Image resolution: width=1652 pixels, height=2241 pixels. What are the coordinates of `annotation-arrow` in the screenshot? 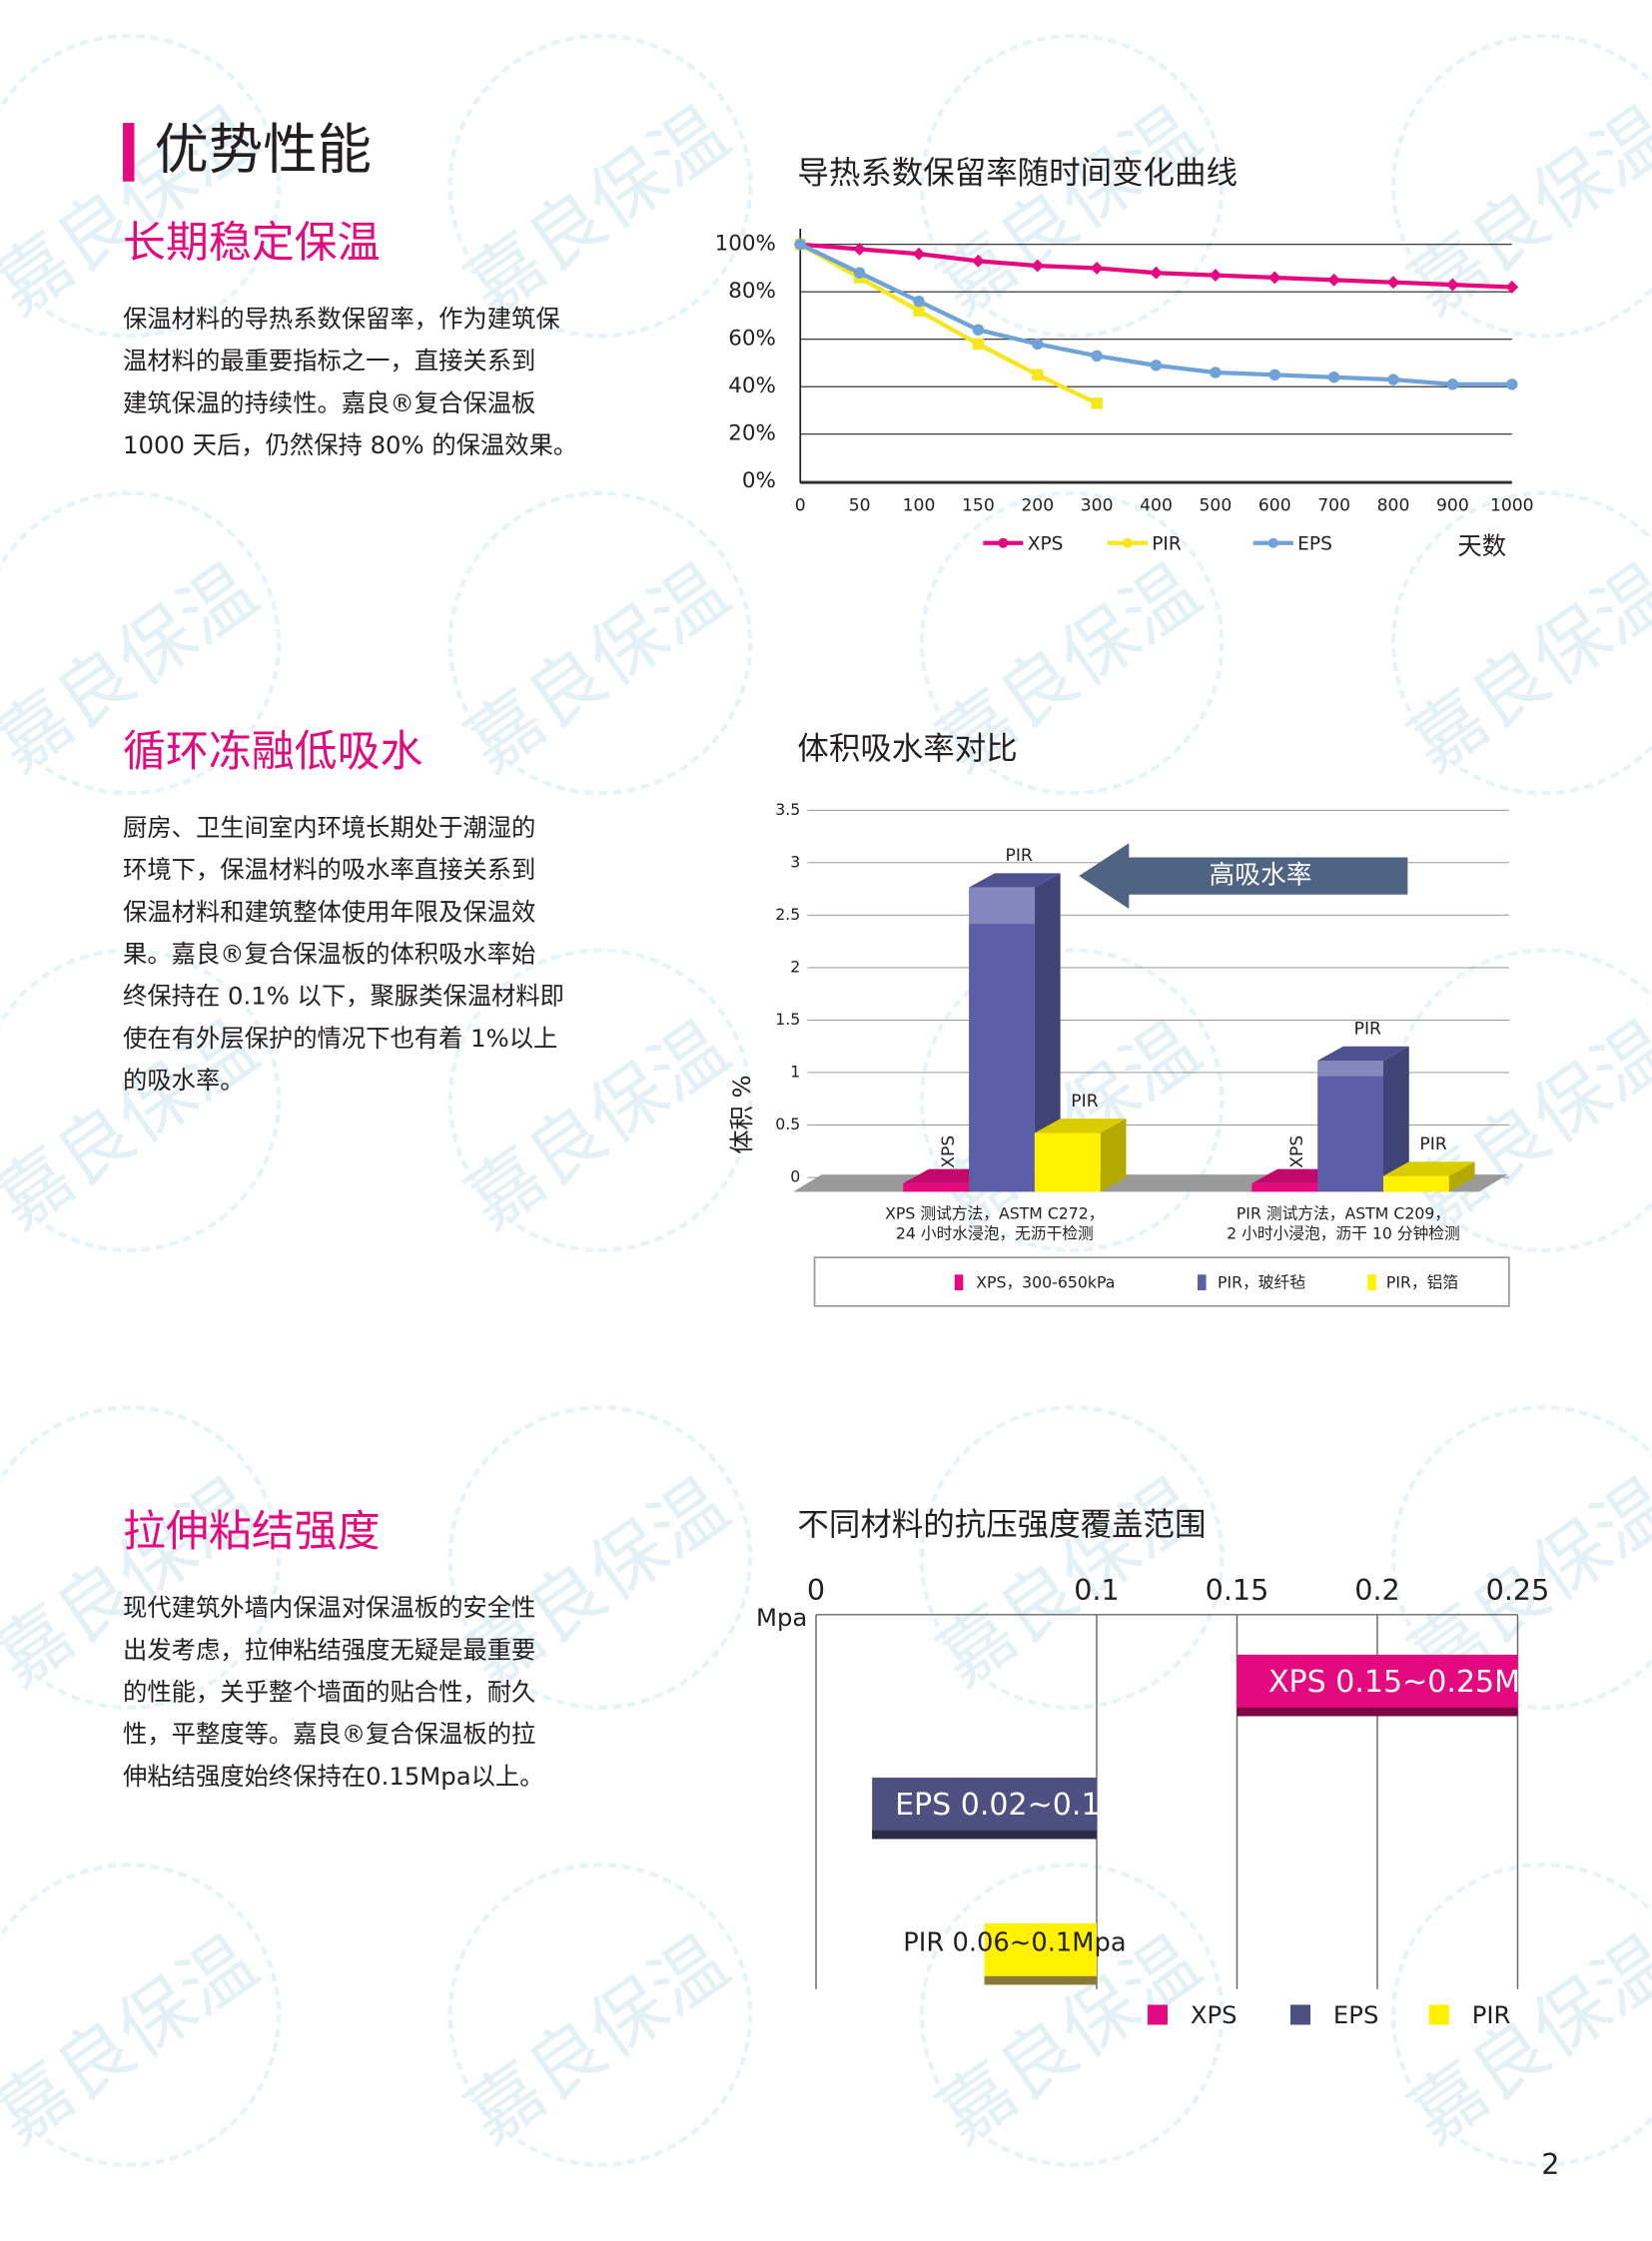 It's located at (1243, 876).